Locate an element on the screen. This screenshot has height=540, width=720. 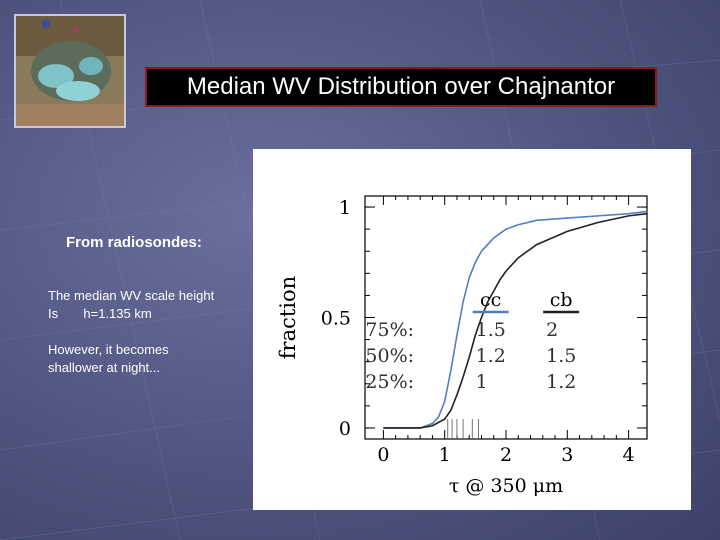
y-tick-label: 0.5 is located at coordinates (336, 319).